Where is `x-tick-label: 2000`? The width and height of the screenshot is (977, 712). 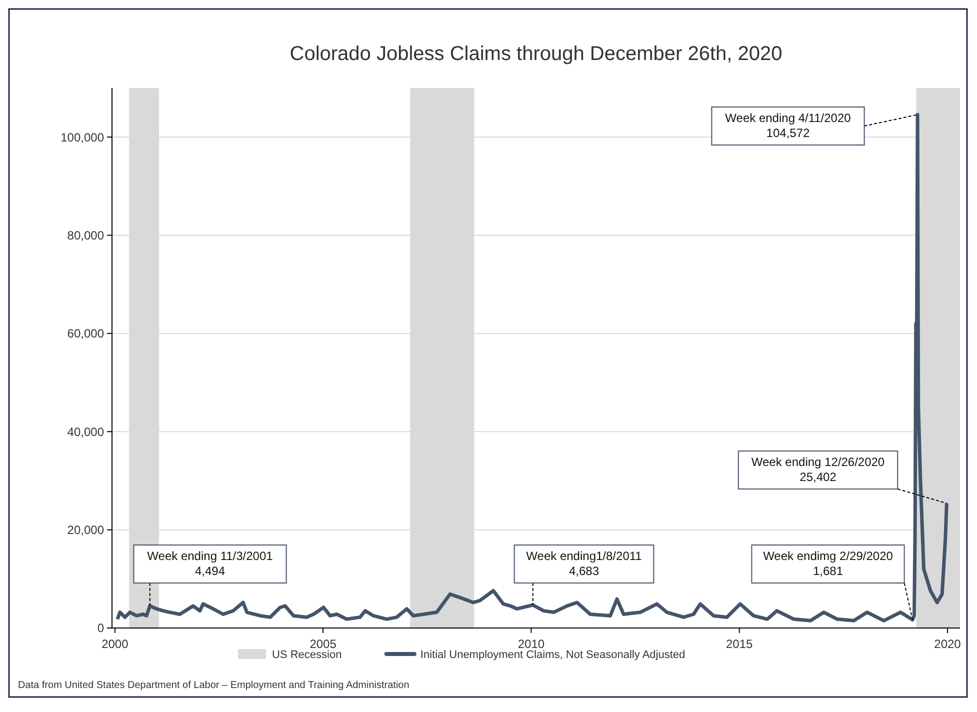 x-tick-label: 2000 is located at coordinates (115, 644).